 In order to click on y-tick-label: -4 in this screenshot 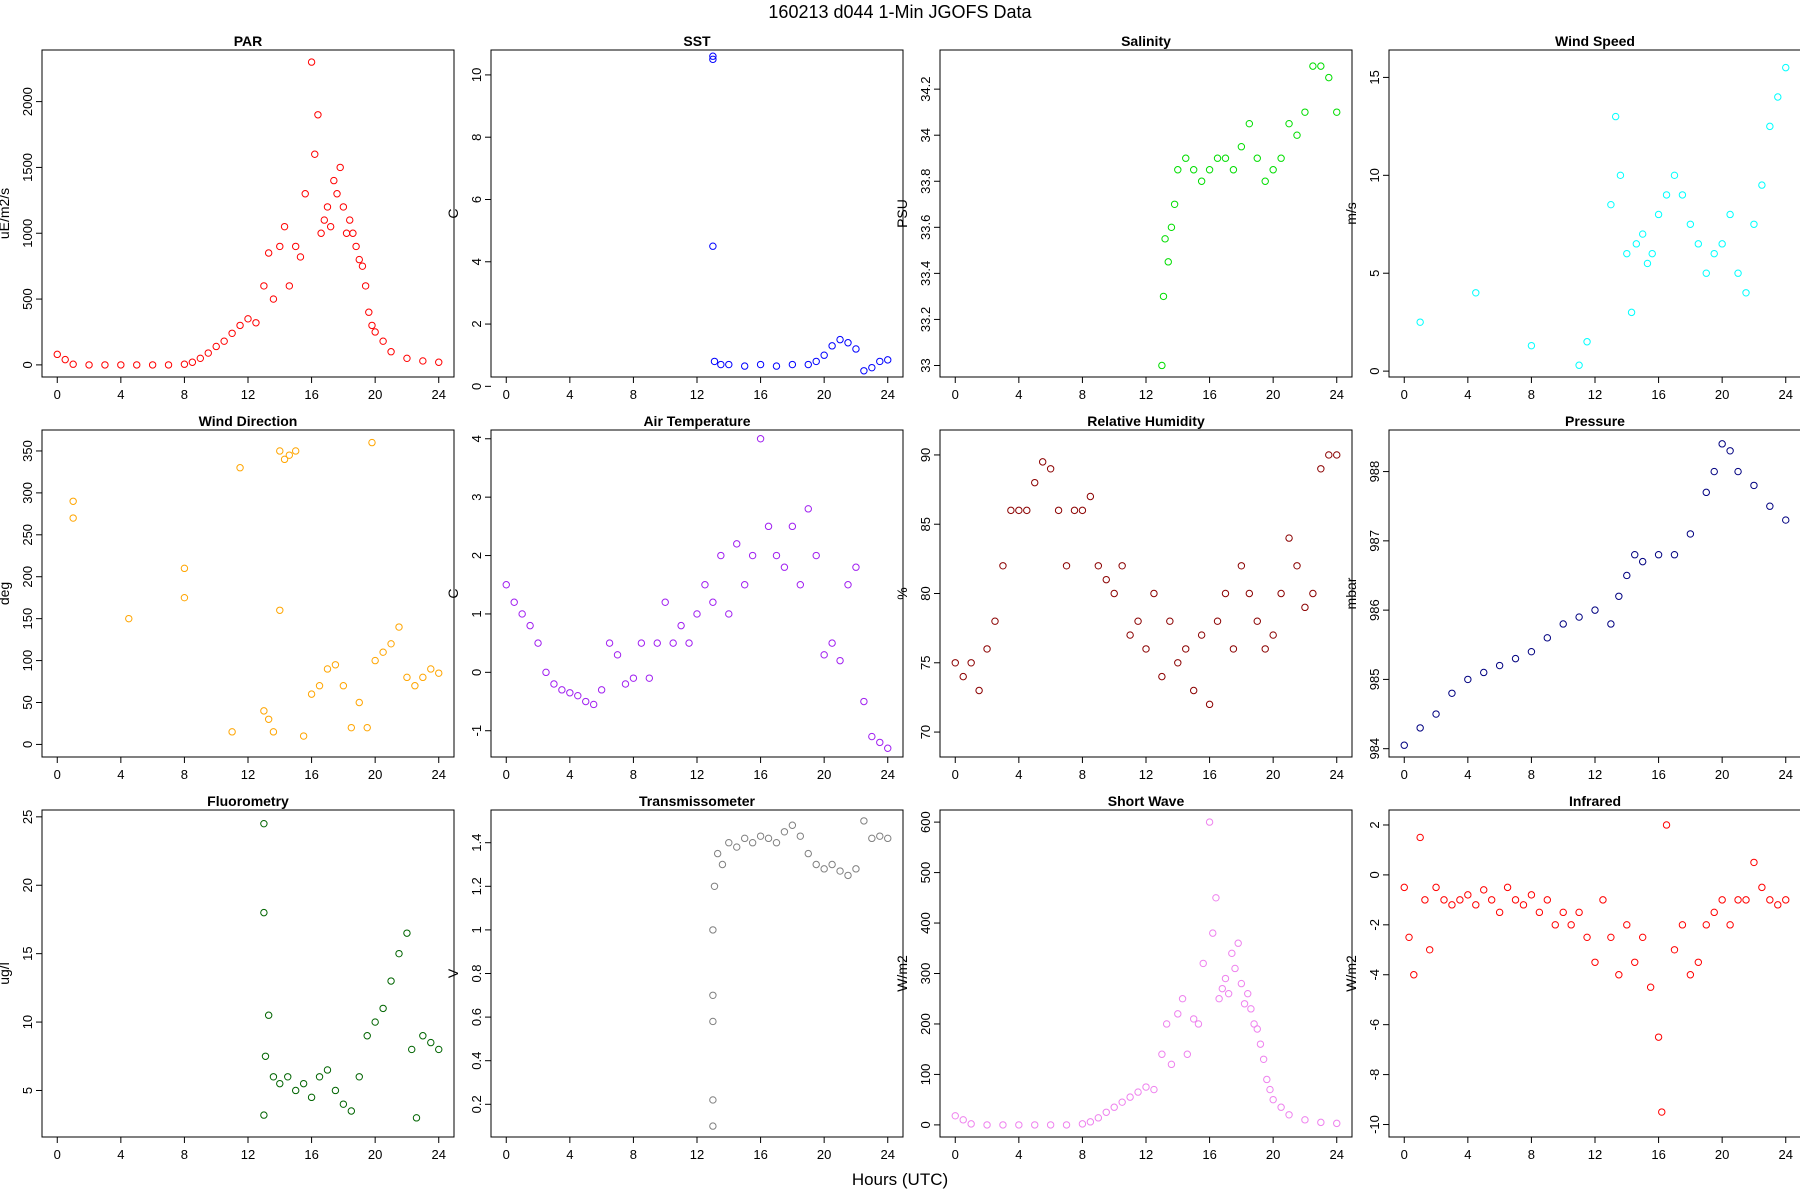, I will do `click(1374, 975)`.